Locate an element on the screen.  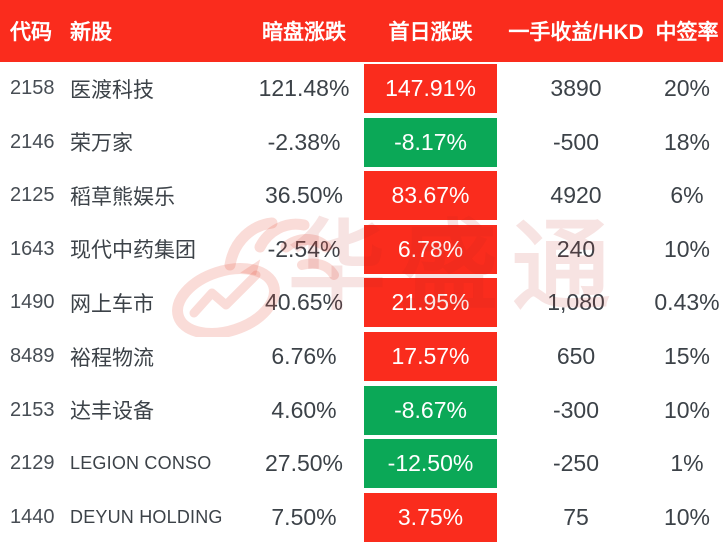
lot-profit: 3890 is located at coordinates (576, 88).